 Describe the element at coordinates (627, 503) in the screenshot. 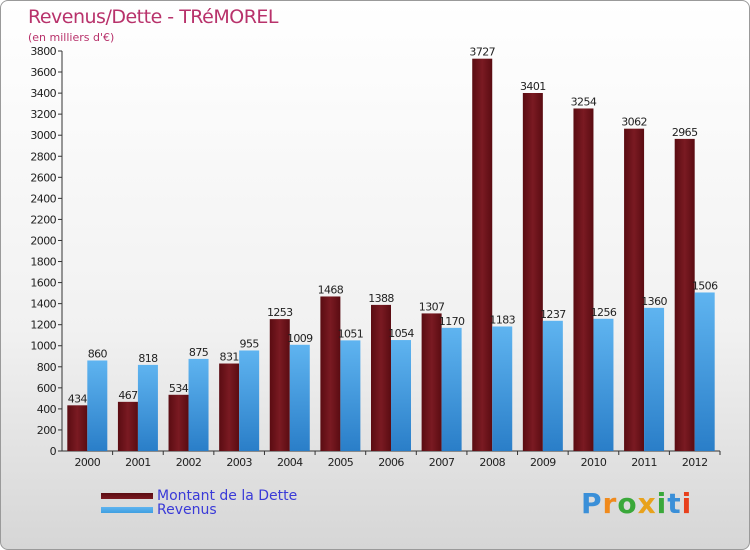

I see `logo-letter: o` at that location.